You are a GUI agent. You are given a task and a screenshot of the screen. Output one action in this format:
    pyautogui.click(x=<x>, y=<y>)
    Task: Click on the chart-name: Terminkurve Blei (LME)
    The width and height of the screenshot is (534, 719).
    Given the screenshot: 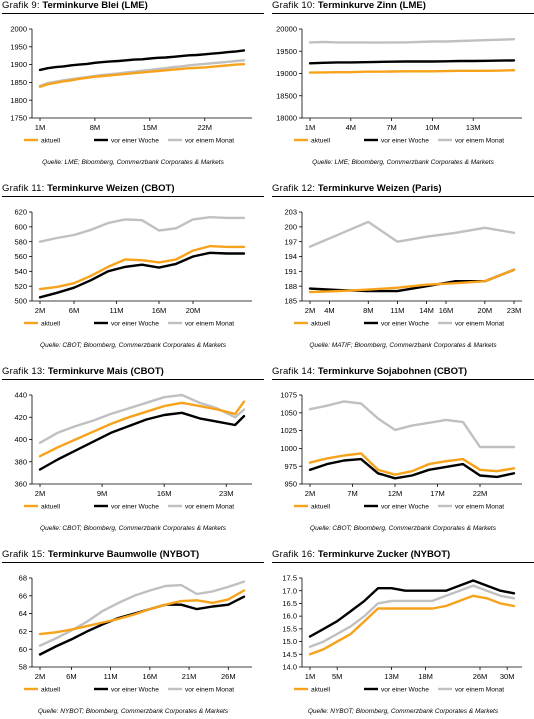 What is the action you would take?
    pyautogui.click(x=95, y=5)
    